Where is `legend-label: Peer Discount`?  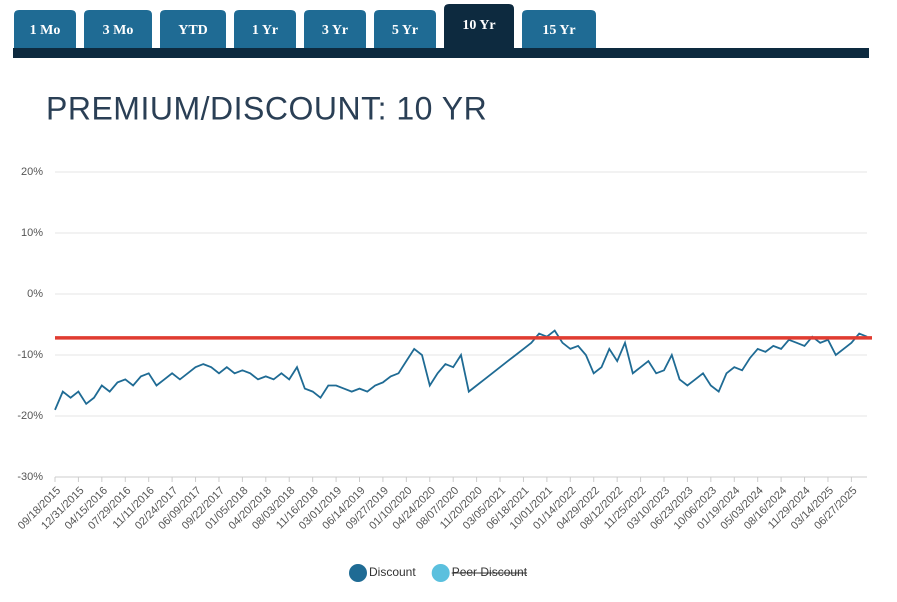
legend-label: Peer Discount is located at coordinates (490, 572).